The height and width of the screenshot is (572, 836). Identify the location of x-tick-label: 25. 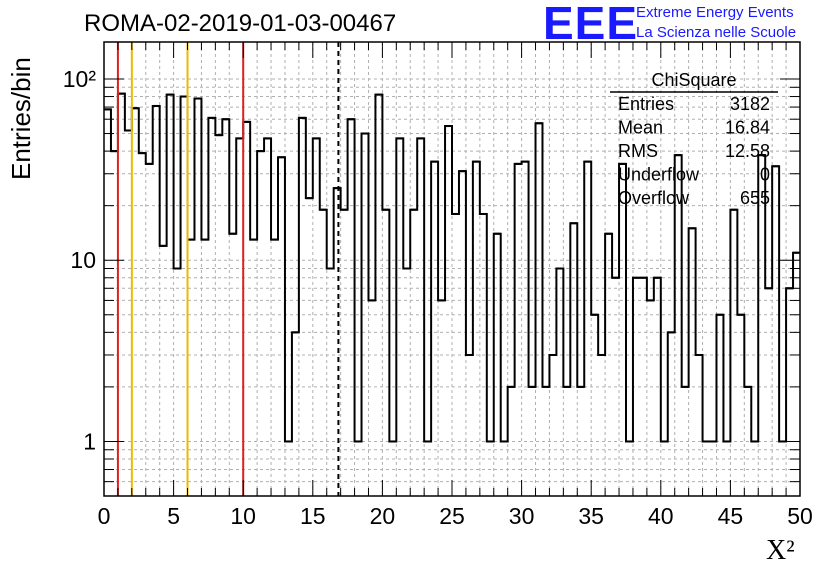
(452, 516).